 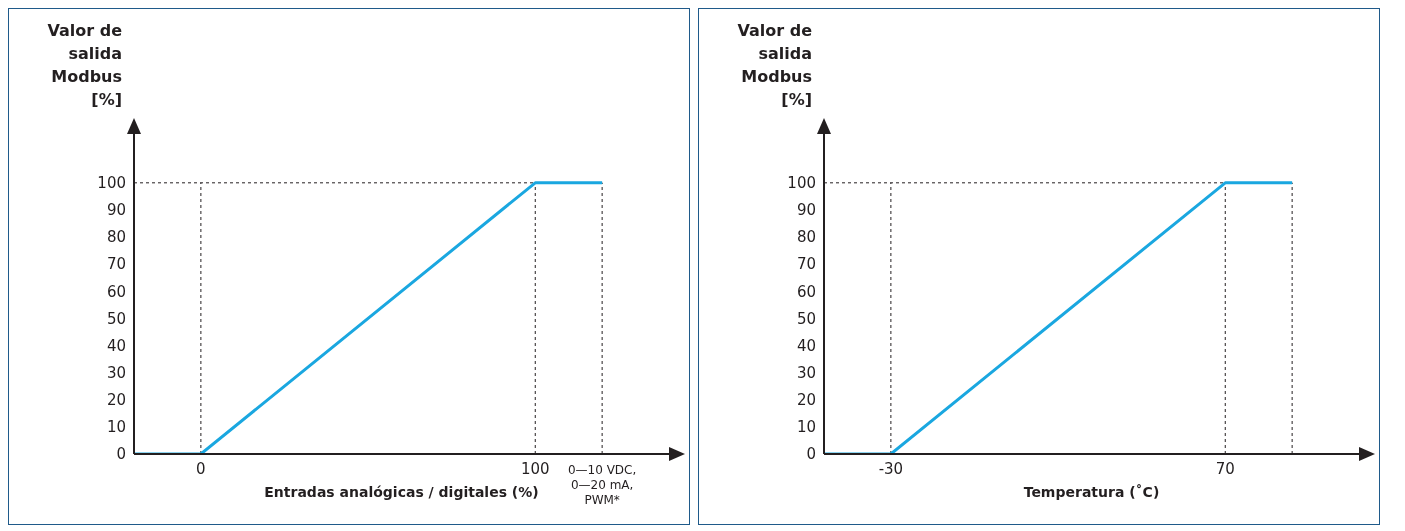 What do you see at coordinates (401, 492) in the screenshot?
I see `x-axis-title: Entradas analógicas / digitales (%)` at bounding box center [401, 492].